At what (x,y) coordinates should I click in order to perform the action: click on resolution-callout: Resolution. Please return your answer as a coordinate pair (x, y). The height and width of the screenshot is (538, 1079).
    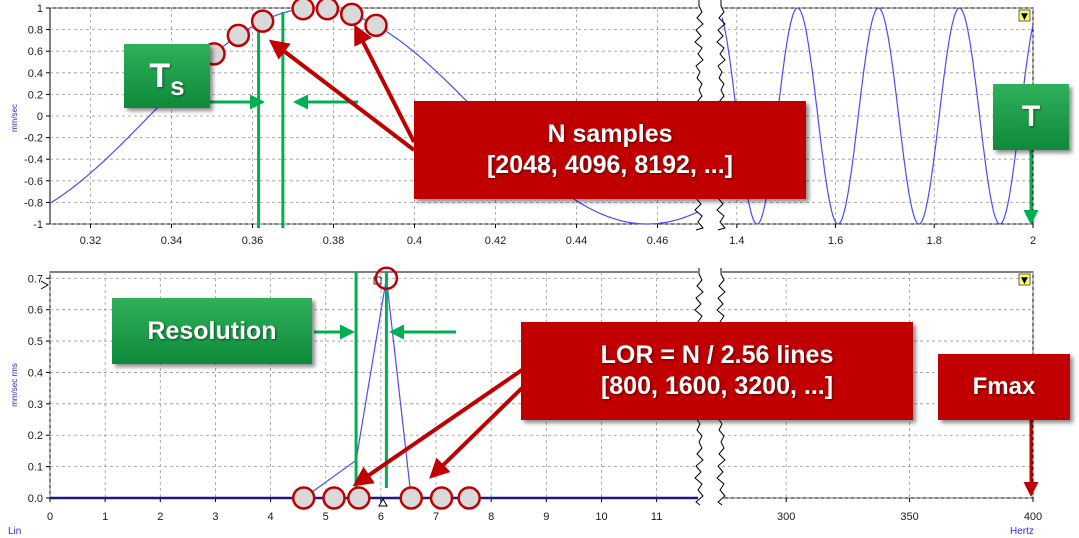
    Looking at the image, I should click on (212, 331).